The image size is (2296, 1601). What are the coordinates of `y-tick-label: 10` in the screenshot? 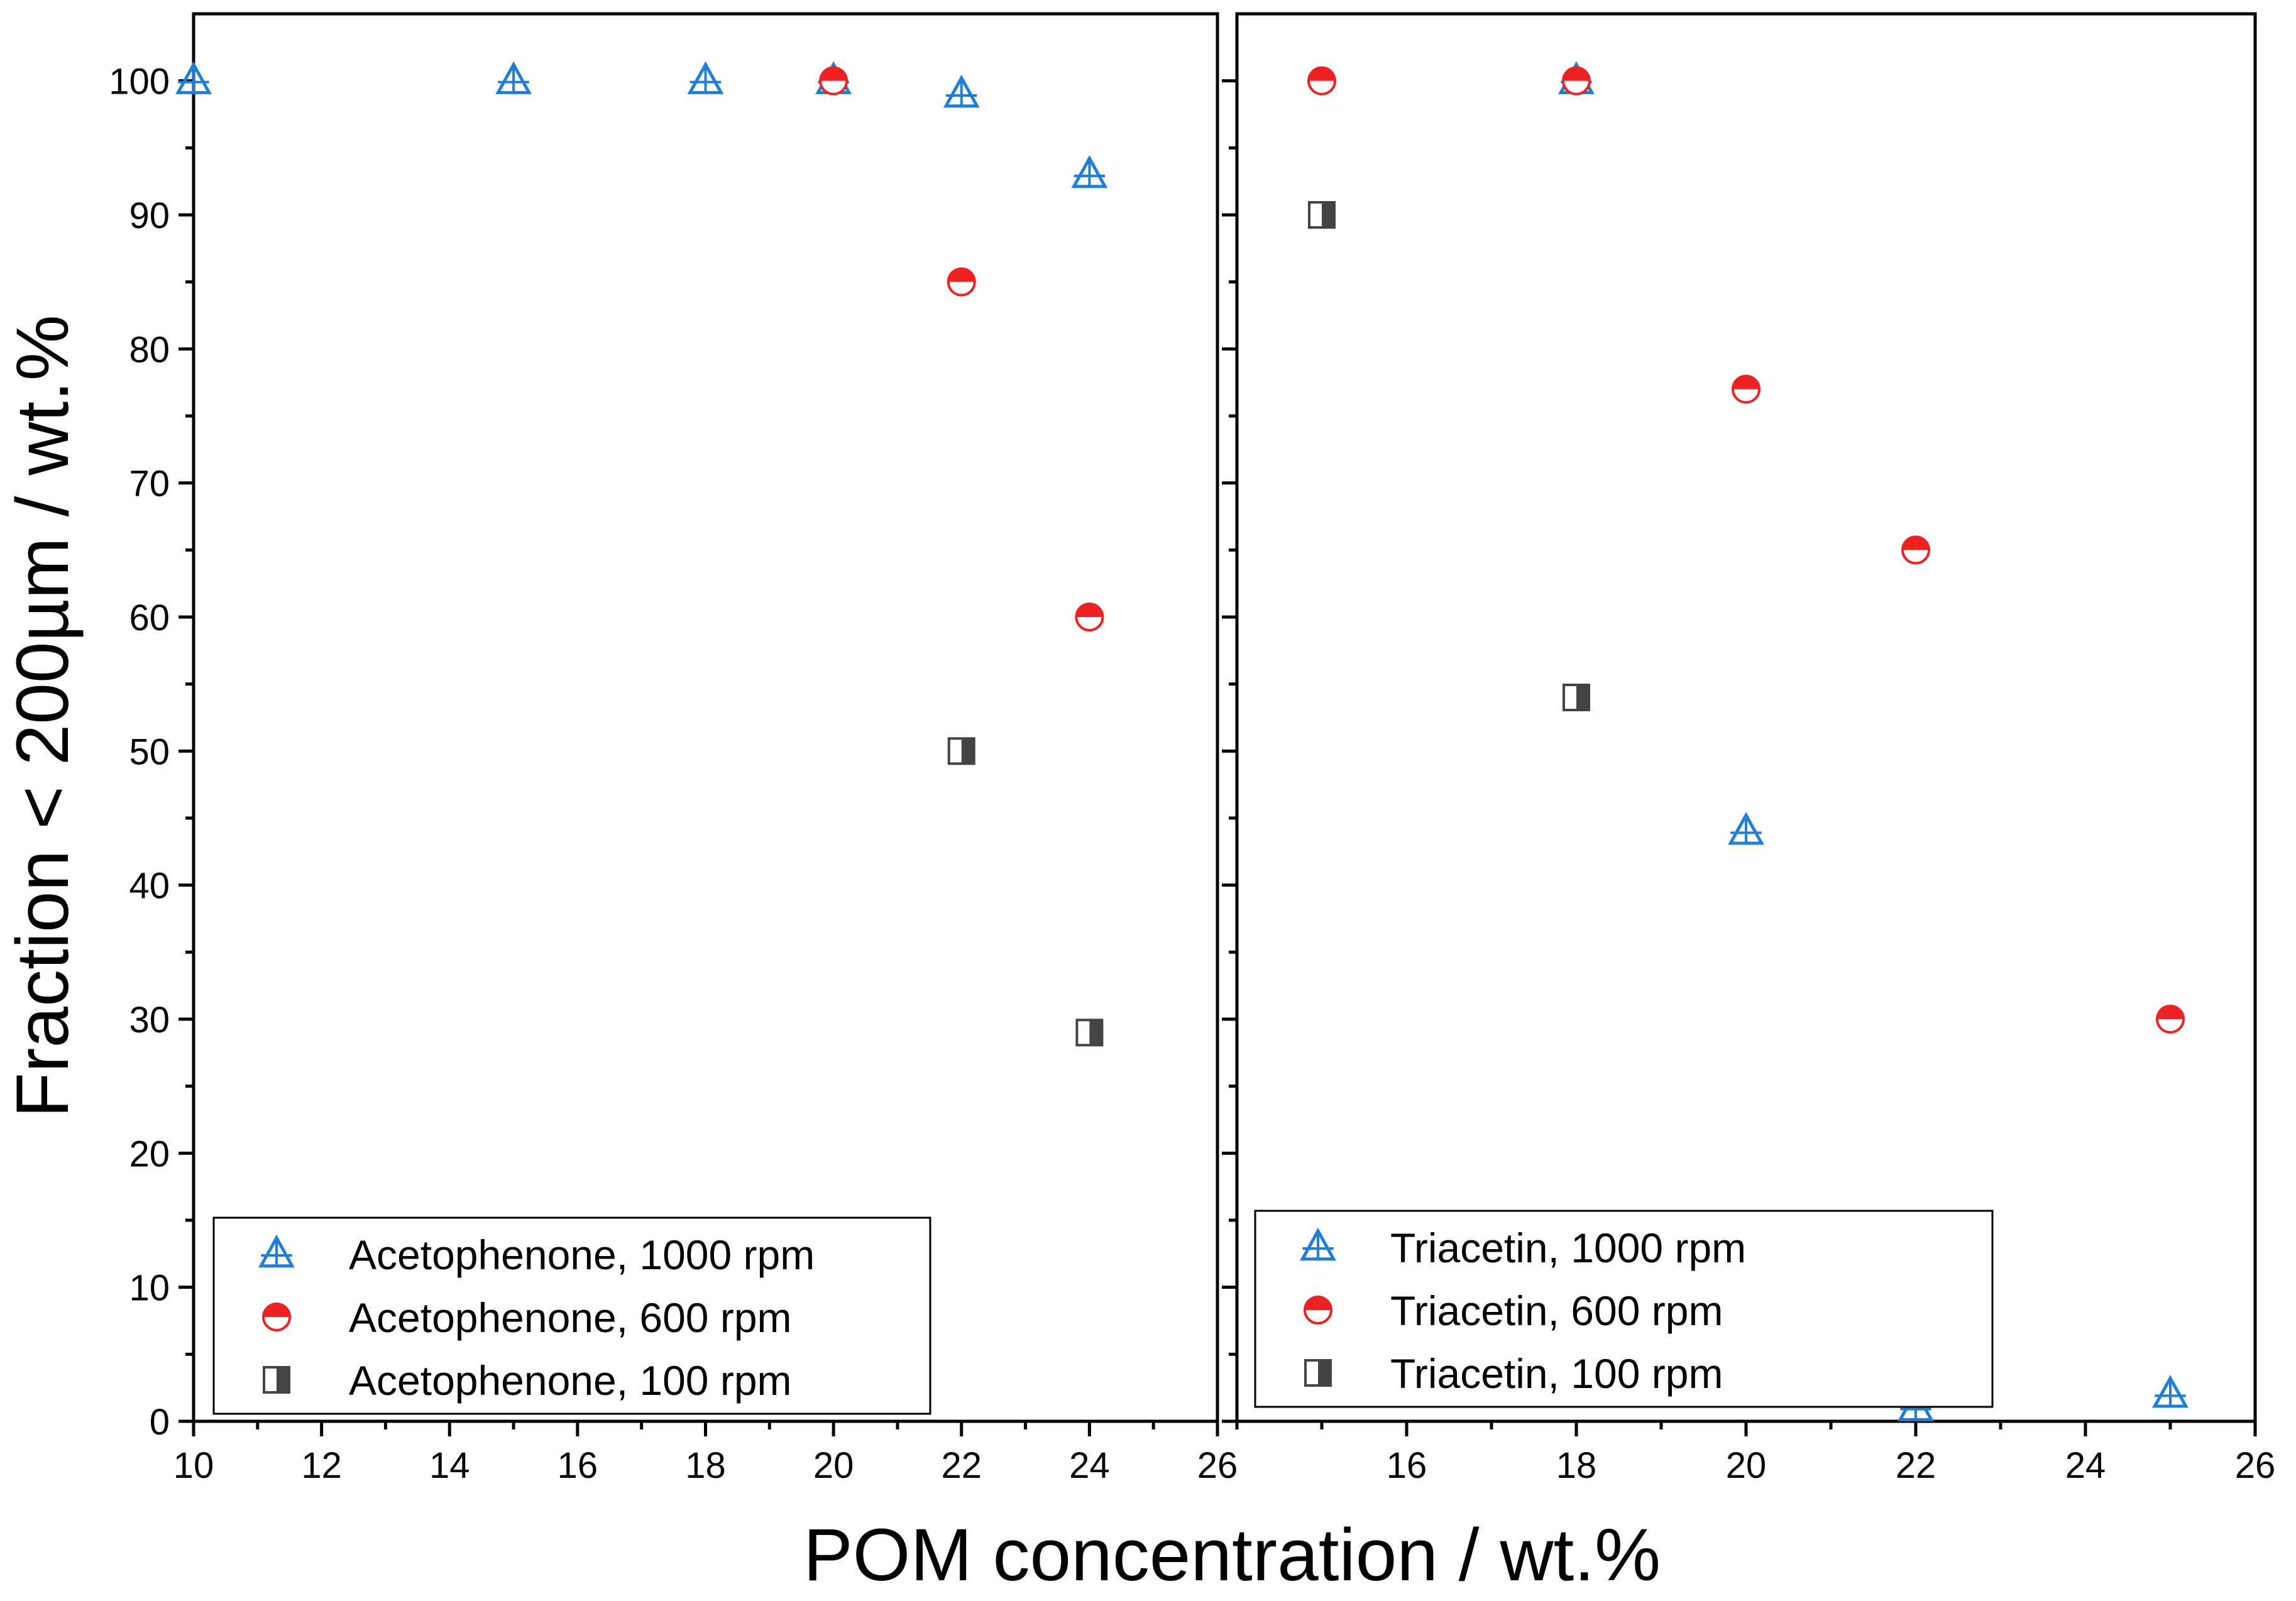 It's located at (149, 1289).